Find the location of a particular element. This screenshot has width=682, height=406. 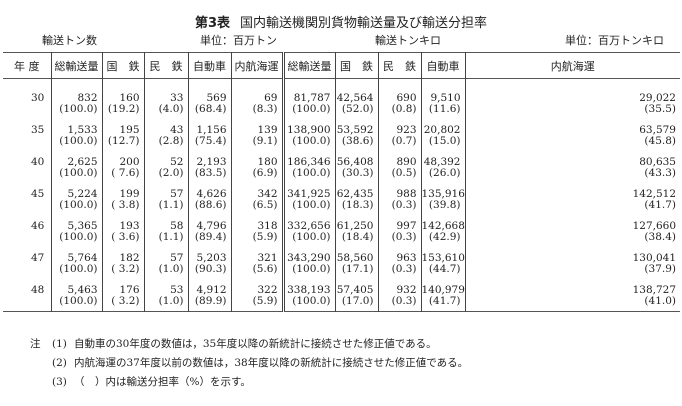

value-cell: 5,463 (100.0) is located at coordinates (76, 298).